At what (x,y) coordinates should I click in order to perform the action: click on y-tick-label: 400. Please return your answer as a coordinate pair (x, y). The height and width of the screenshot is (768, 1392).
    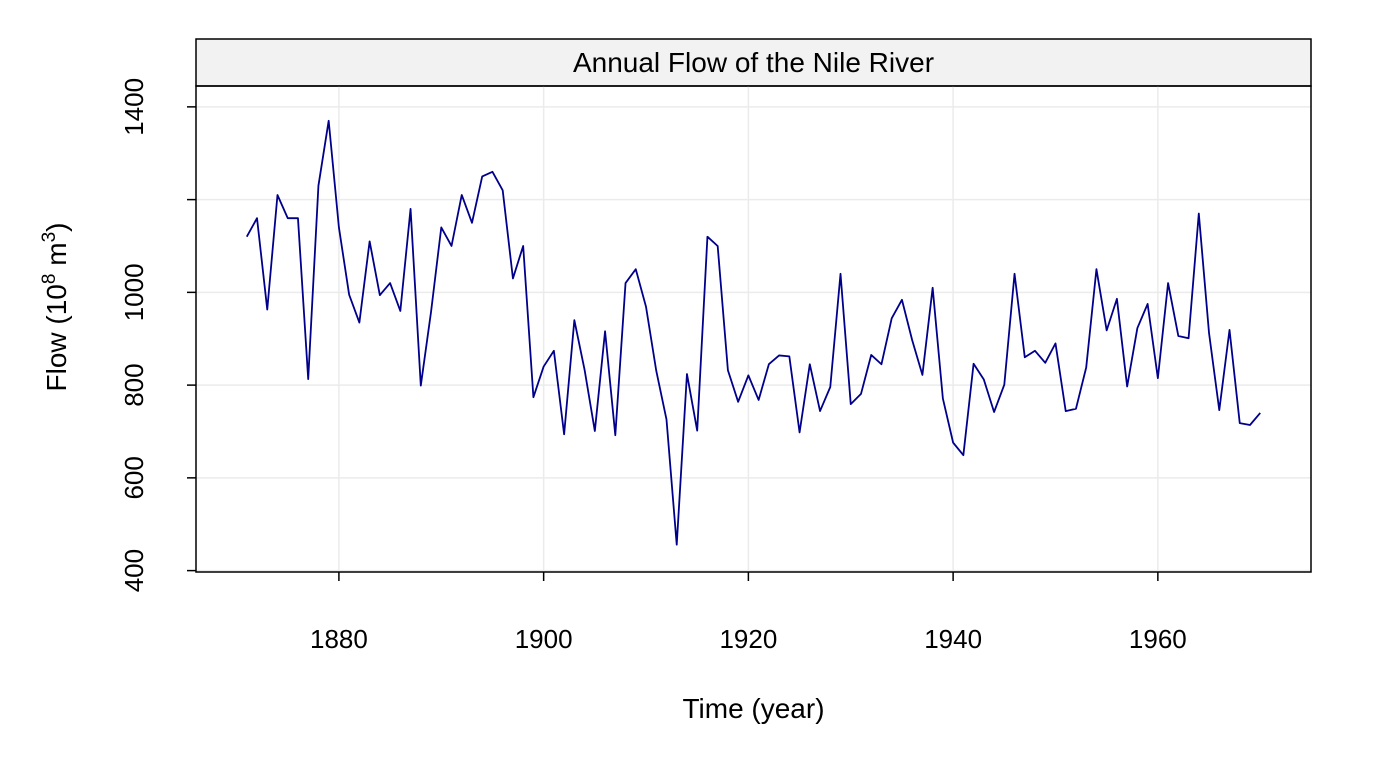
    Looking at the image, I should click on (134, 570).